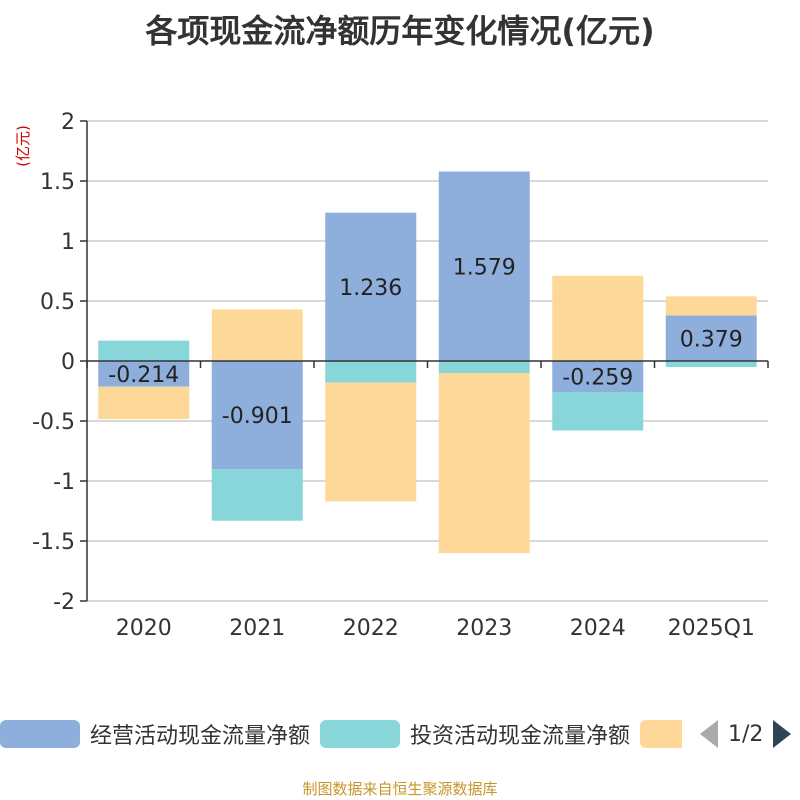 This screenshot has width=800, height=800. What do you see at coordinates (371, 628) in the screenshot?
I see `x-tick-label: 2022` at bounding box center [371, 628].